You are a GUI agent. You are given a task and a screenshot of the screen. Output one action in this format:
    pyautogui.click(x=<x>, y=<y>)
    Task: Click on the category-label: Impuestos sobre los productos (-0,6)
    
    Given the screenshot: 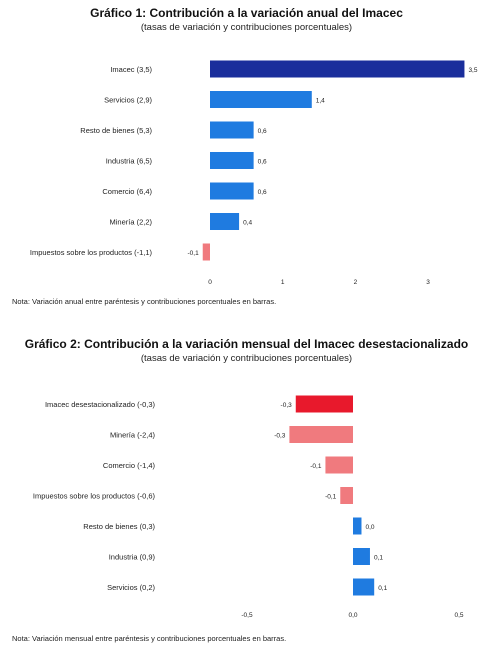 What is the action you would take?
    pyautogui.click(x=94, y=496)
    